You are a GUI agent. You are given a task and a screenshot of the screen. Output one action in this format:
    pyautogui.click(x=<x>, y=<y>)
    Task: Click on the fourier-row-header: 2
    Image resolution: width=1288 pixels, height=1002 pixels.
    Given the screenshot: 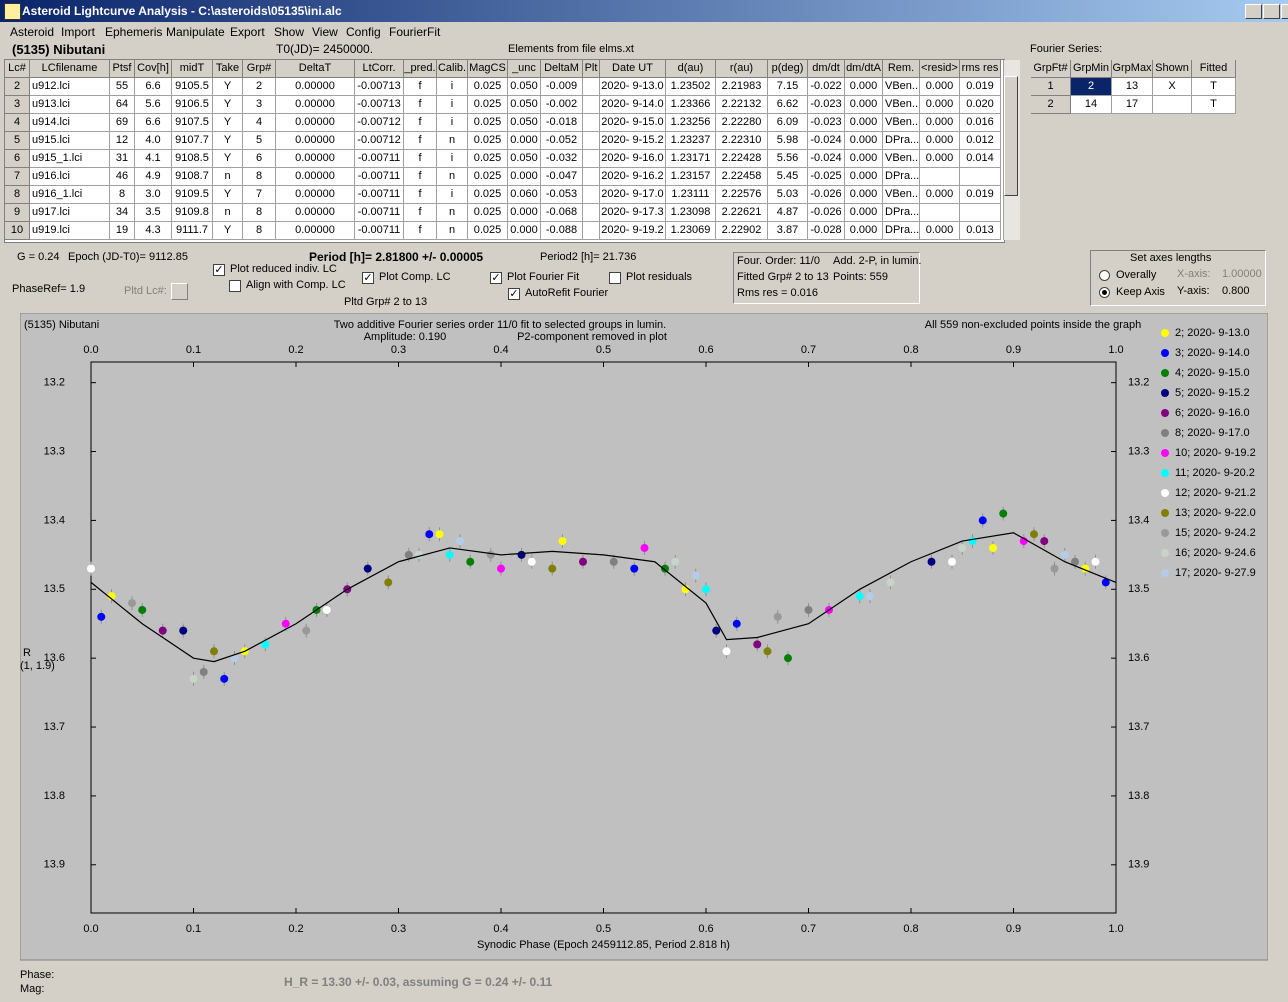 What is the action you would take?
    pyautogui.click(x=1051, y=105)
    